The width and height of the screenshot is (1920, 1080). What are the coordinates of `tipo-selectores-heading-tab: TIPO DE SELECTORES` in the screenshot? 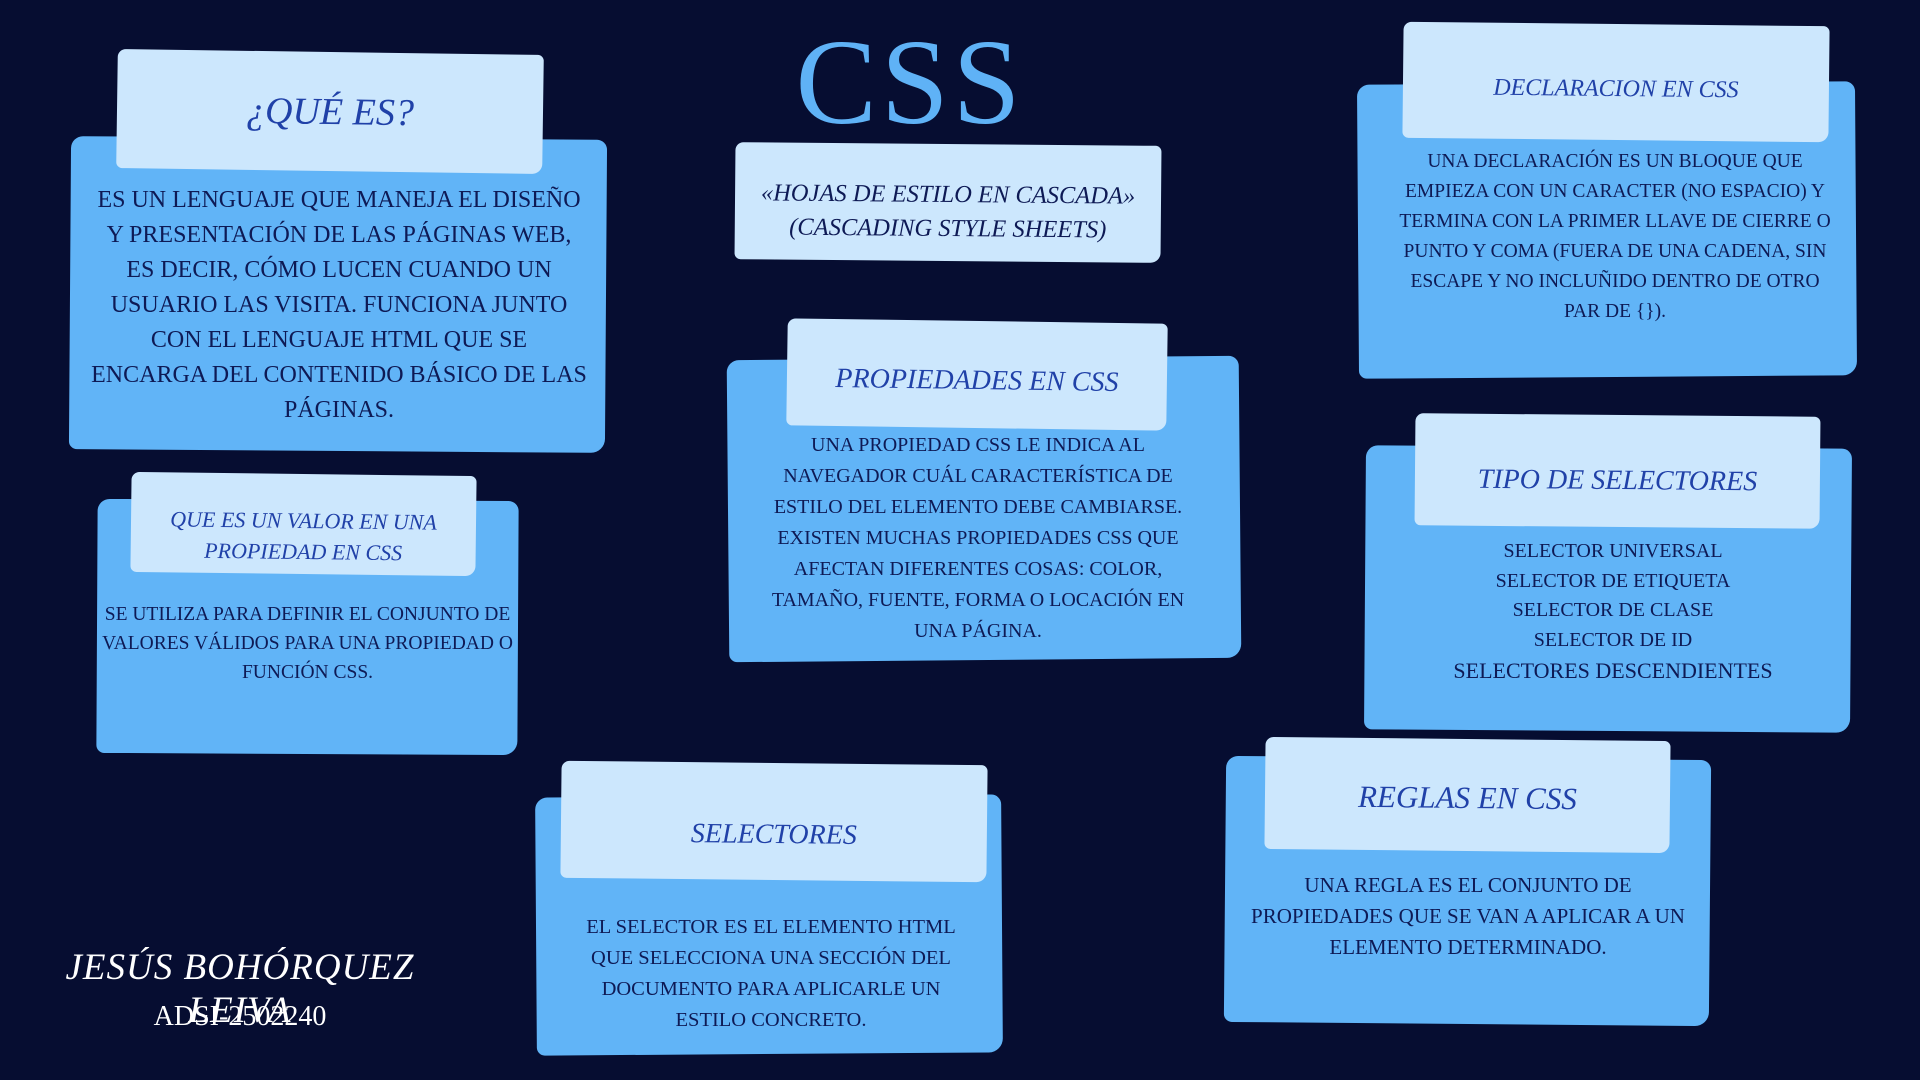 It's located at (1618, 471).